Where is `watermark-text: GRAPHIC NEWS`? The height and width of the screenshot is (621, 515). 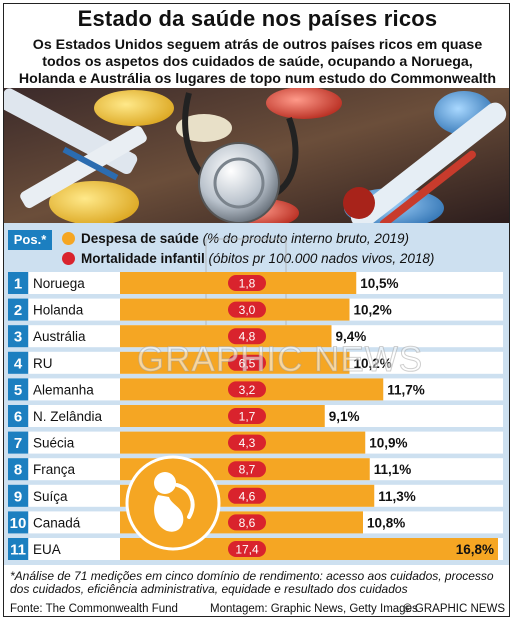 watermark-text: GRAPHIC NEWS is located at coordinates (280, 360).